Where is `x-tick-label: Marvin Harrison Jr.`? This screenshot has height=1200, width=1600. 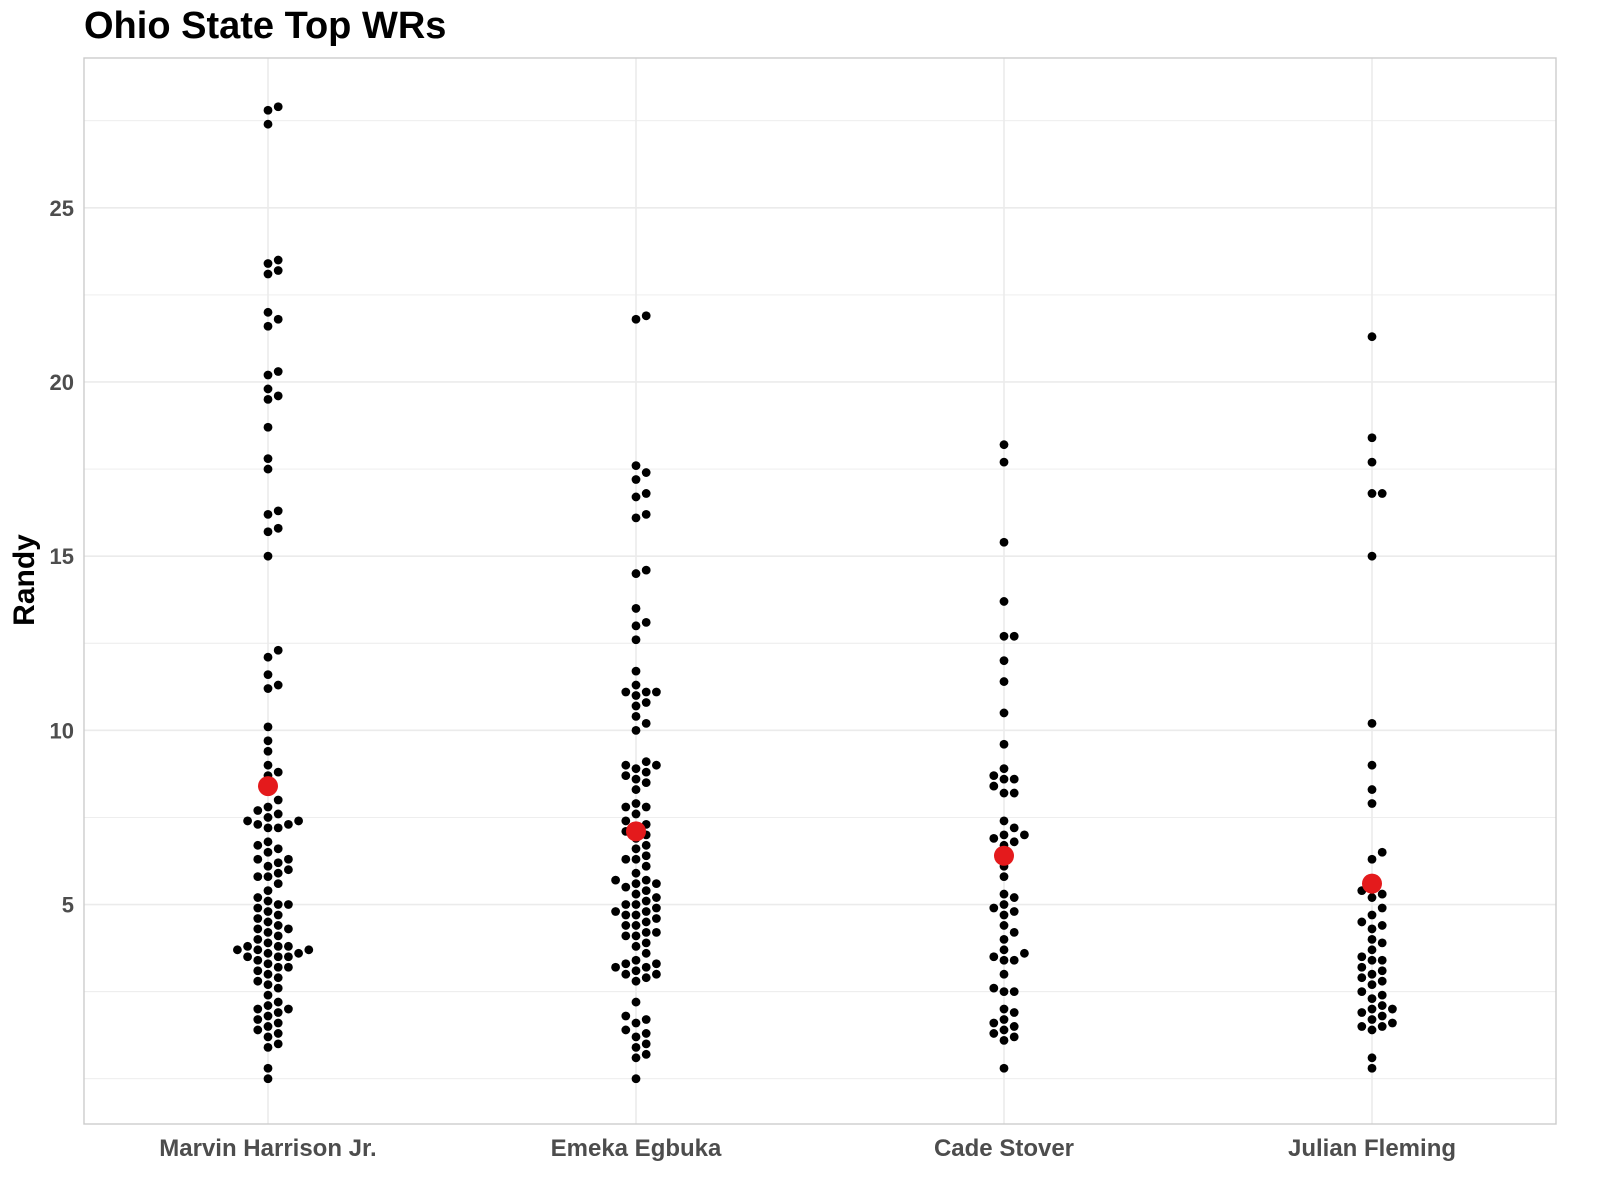 x-tick-label: Marvin Harrison Jr. is located at coordinates (267, 1148).